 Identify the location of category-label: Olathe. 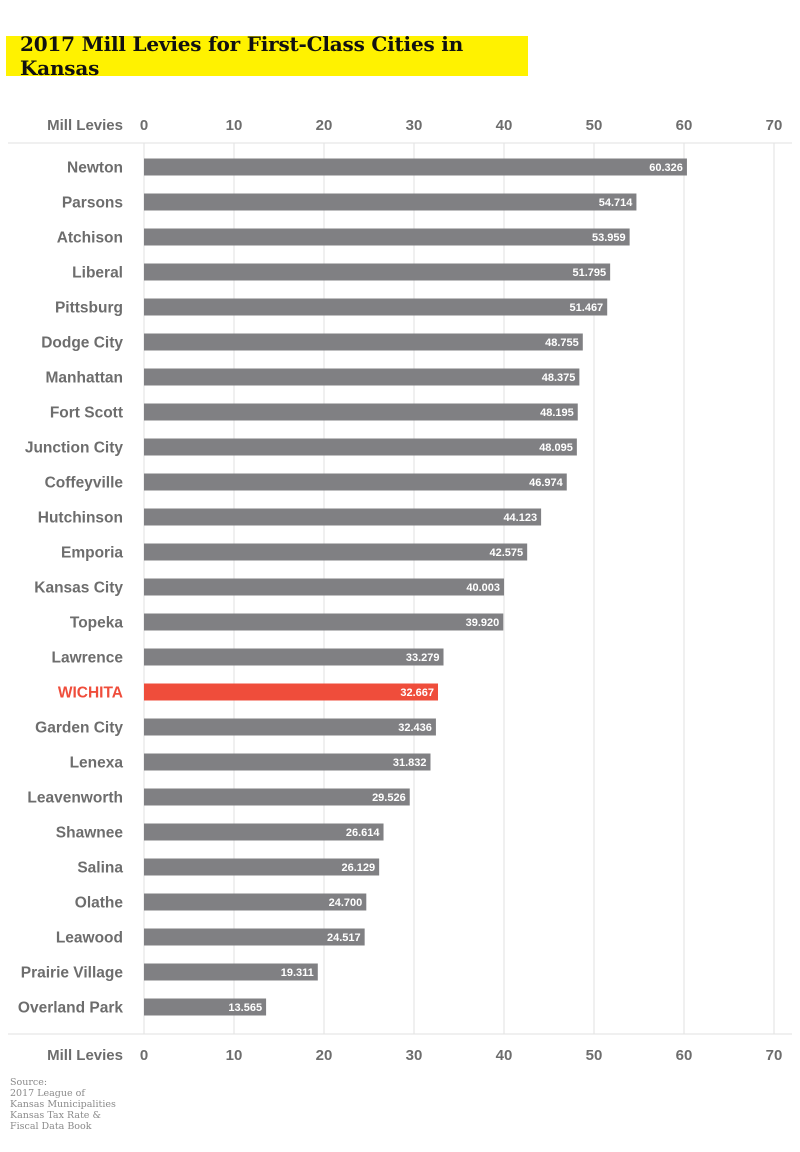
(99, 903).